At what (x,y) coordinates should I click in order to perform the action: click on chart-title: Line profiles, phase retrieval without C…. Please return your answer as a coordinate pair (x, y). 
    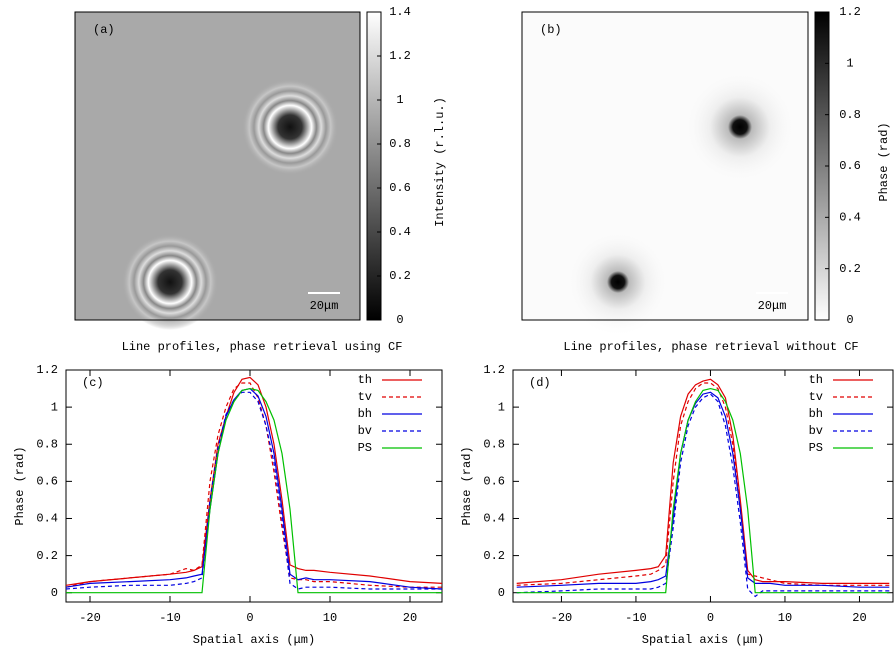
    Looking at the image, I should click on (710, 347).